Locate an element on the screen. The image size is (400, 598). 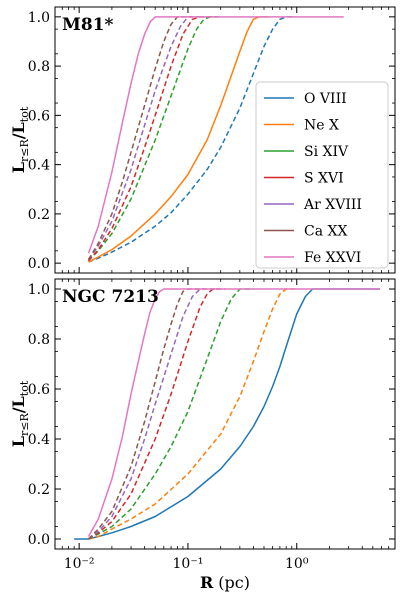
xlabel-main: R is located at coordinates (207, 582).